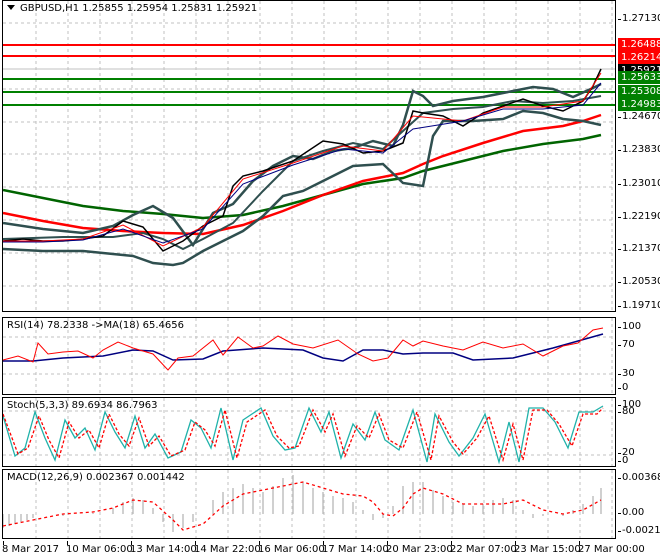 The height and width of the screenshot is (560, 660). I want to click on macd-canvas, so click(308, 504).